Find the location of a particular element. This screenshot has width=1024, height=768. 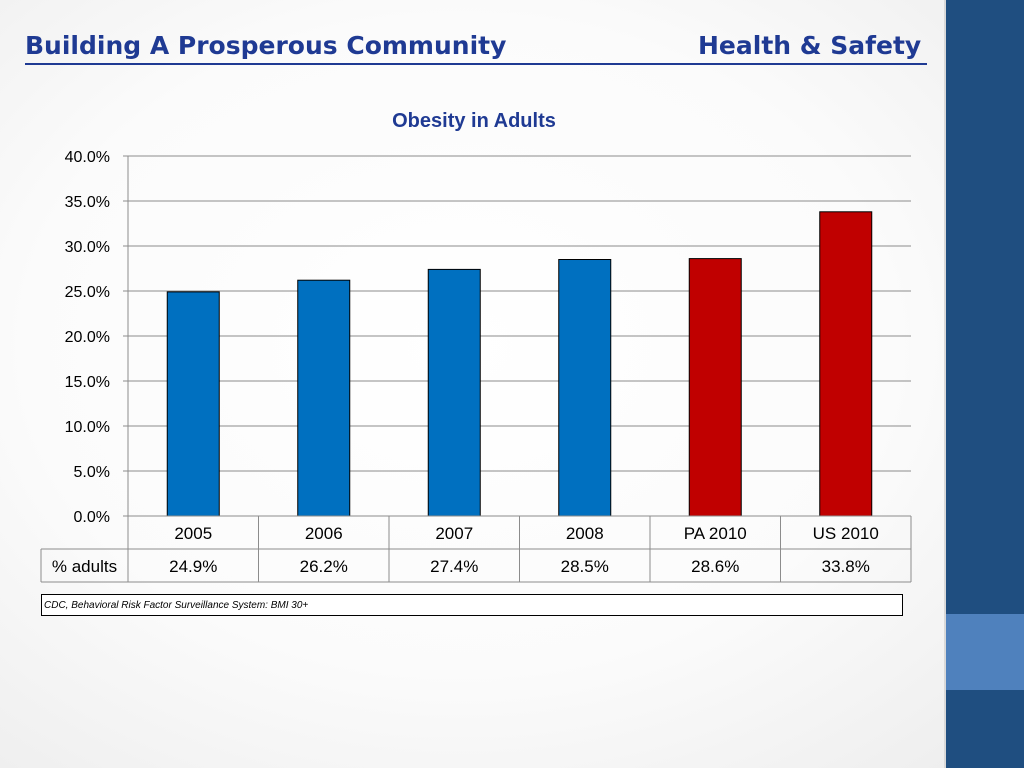

sidebar-accent-block is located at coordinates (985, 652).